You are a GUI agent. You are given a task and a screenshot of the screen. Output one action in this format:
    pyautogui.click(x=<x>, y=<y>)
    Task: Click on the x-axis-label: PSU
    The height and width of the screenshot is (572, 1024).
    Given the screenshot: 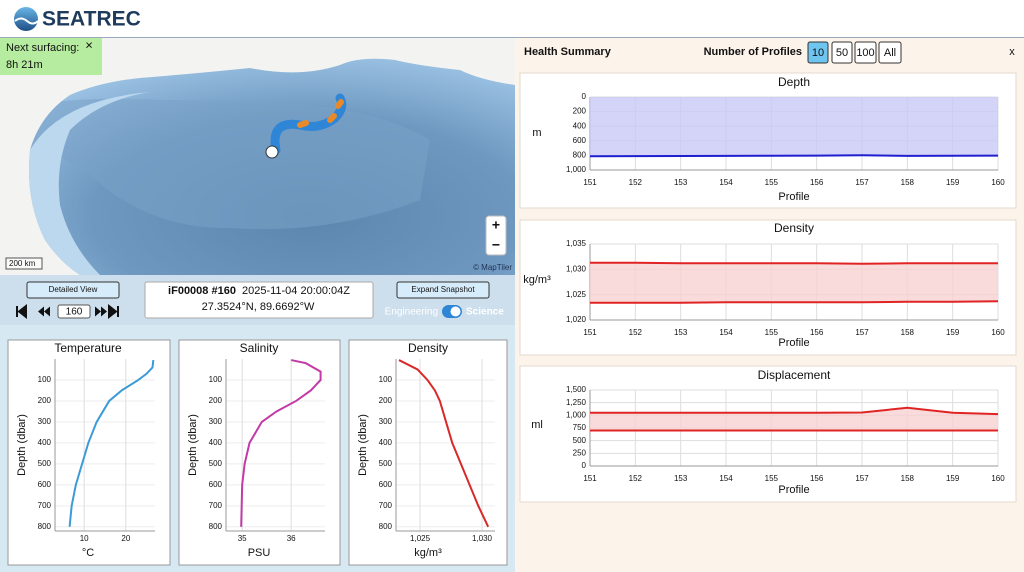 What is the action you would take?
    pyautogui.click(x=259, y=553)
    